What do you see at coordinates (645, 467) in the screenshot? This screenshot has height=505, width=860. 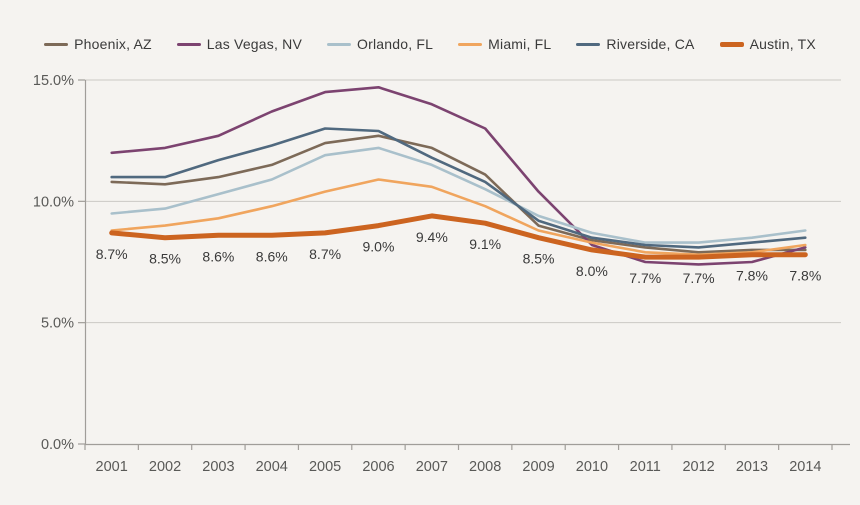 I see `x-tick-label: 2011` at bounding box center [645, 467].